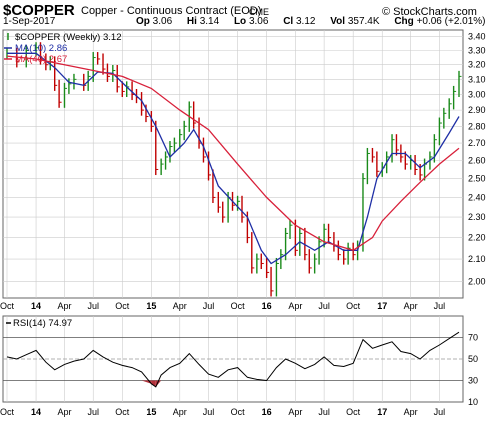 The height and width of the screenshot is (429, 493). Describe the element at coordinates (338, 21) in the screenshot. I see `volume-label: Vol` at that location.